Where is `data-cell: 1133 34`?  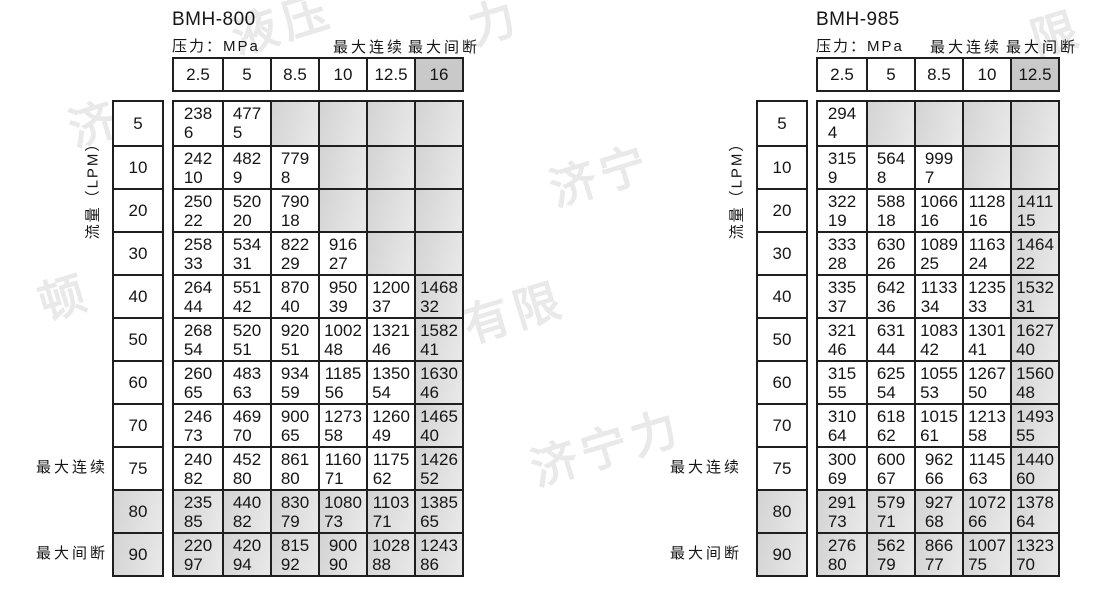 data-cell: 1133 34 is located at coordinates (938, 295).